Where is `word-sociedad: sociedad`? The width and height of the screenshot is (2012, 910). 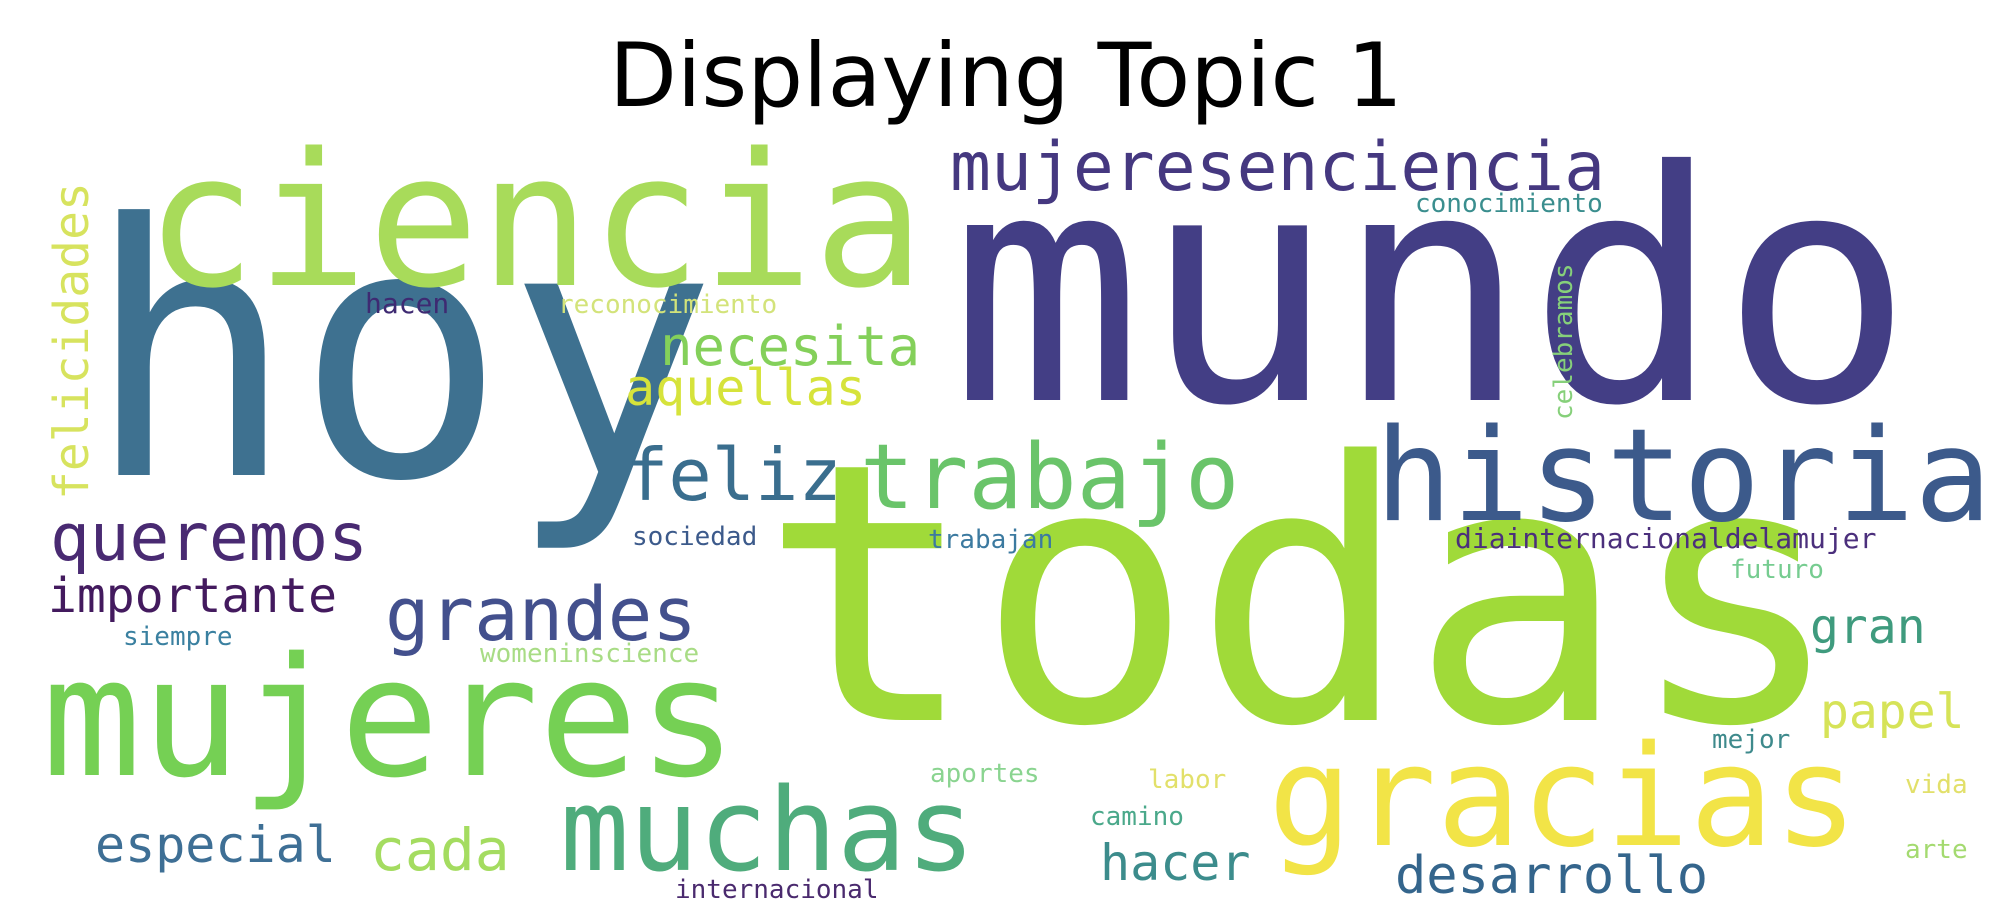
word-sociedad: sociedad is located at coordinates (694, 537).